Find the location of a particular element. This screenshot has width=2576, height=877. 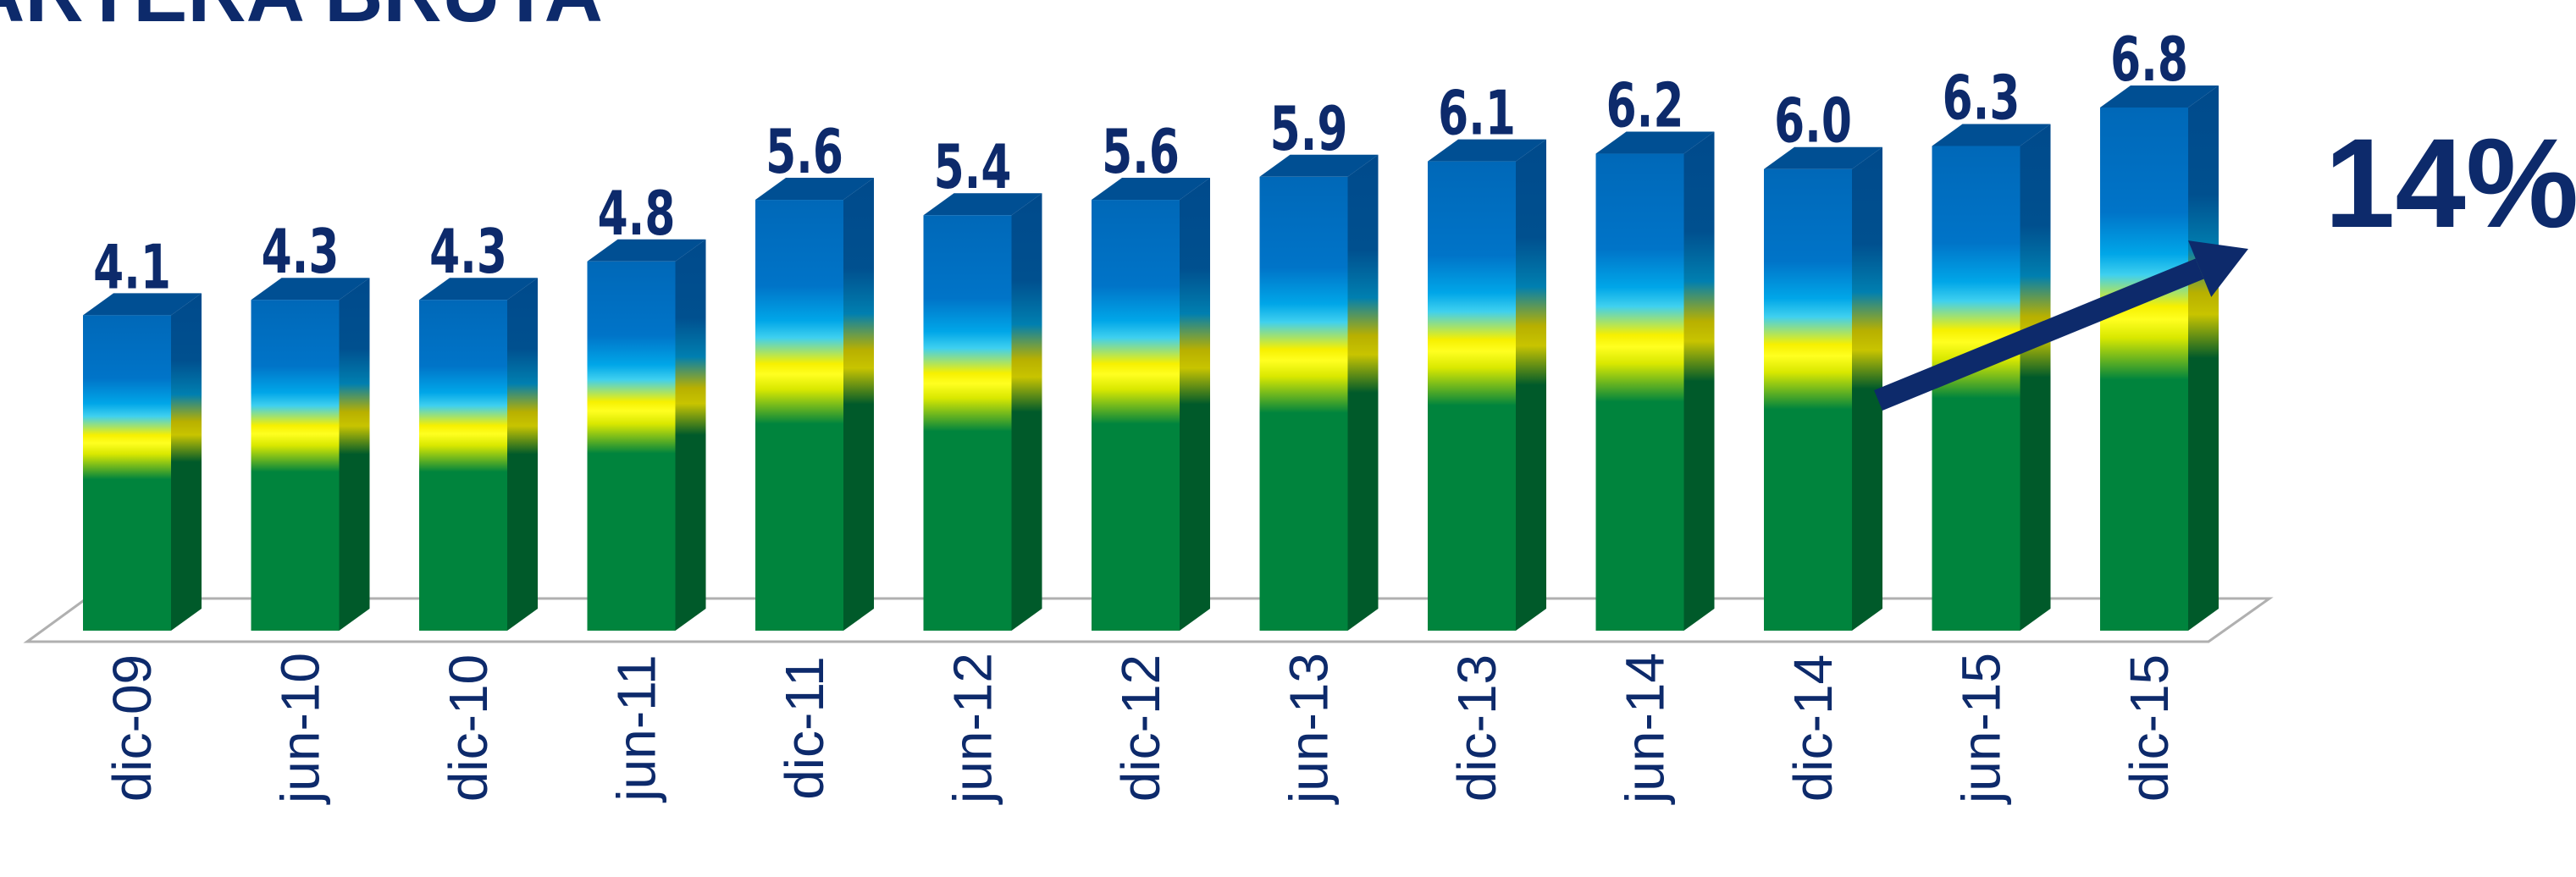

category-tick-label: dic-12 is located at coordinates (1140, 728).